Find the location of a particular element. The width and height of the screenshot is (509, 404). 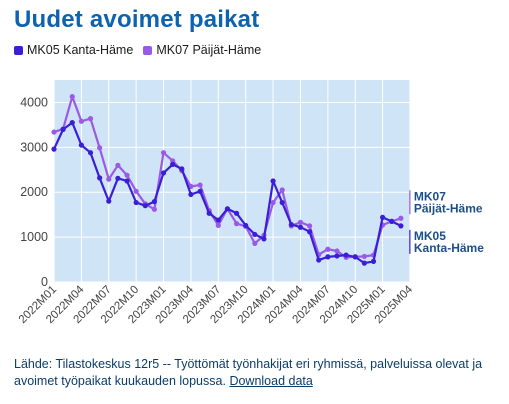

legend-item-mk07: MK07 Päijät-Häme is located at coordinates (202, 50).